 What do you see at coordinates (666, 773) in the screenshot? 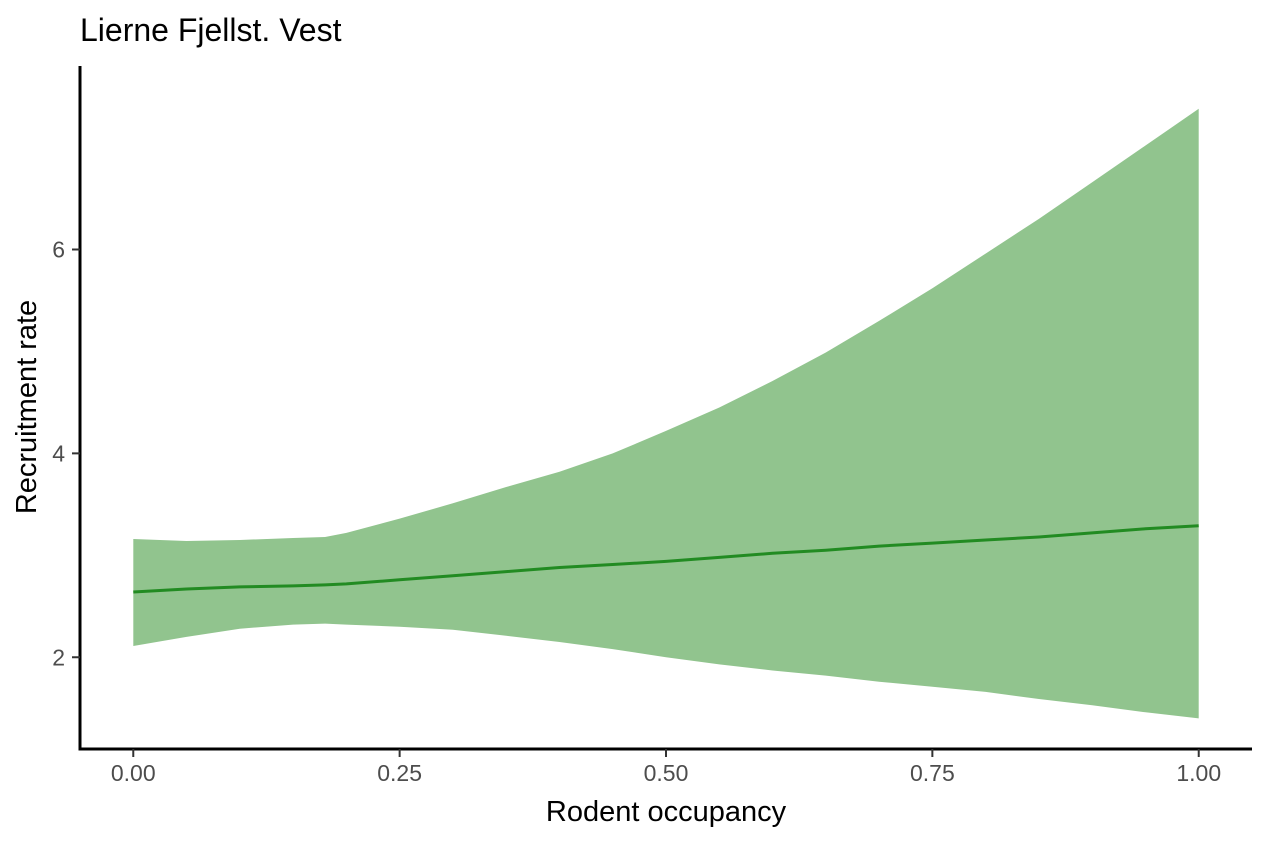
I see `x-tick-label: 0.50` at bounding box center [666, 773].